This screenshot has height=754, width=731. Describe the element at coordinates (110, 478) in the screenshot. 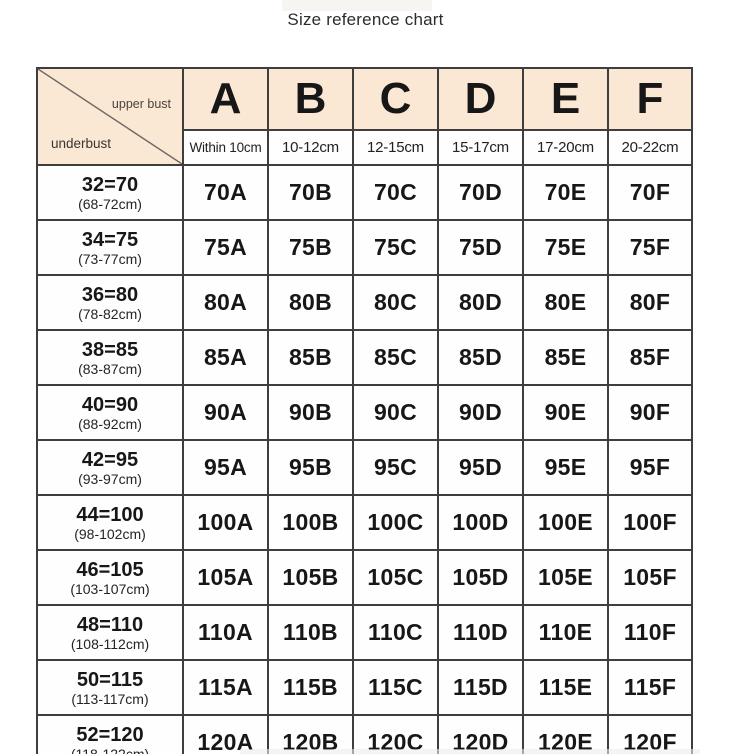

I see `underbust-range: (93-97cm)` at that location.